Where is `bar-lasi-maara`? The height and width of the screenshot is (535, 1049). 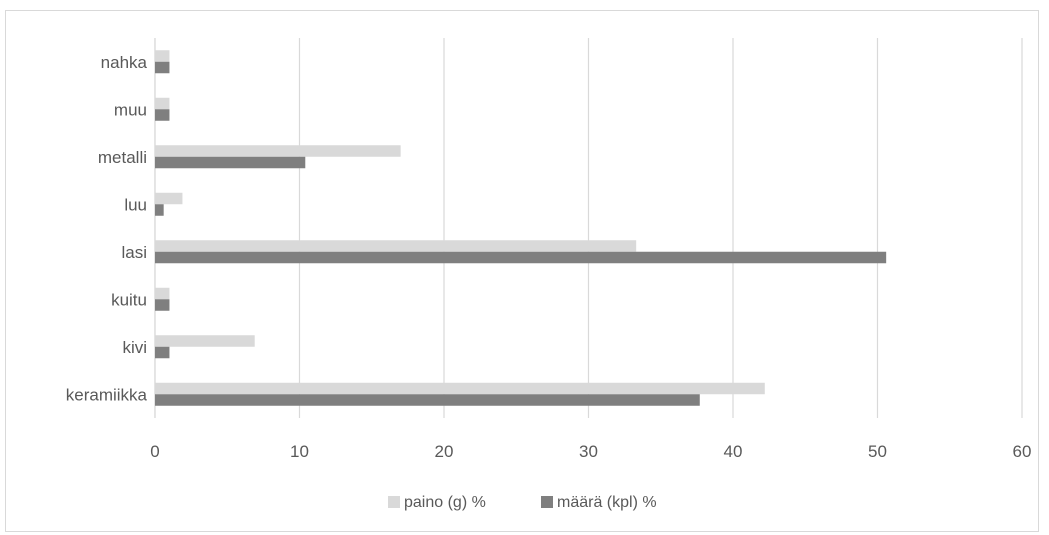
bar-lasi-maara is located at coordinates (521, 257).